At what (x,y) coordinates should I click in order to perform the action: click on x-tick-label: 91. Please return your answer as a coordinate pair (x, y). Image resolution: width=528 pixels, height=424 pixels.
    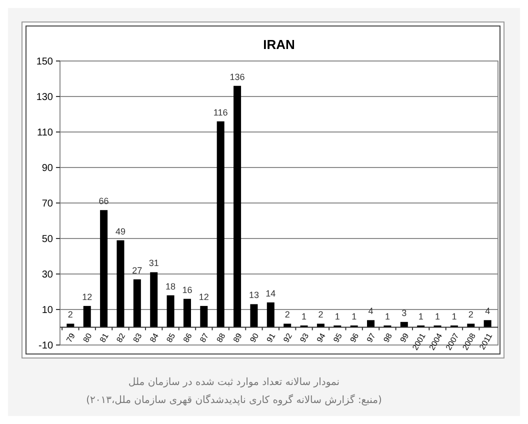
    Looking at the image, I should click on (271, 337).